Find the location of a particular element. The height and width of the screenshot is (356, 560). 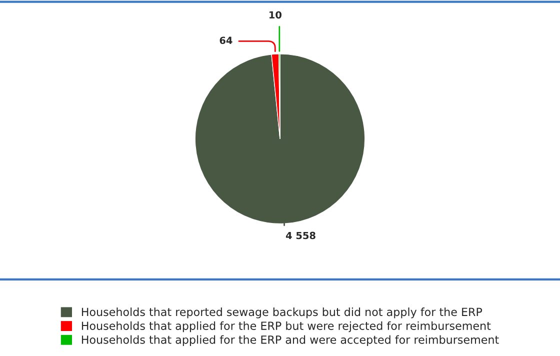

legend-label: Households that applied for the ERP but were rejected for reimbursement is located at coordinates (286, 326).